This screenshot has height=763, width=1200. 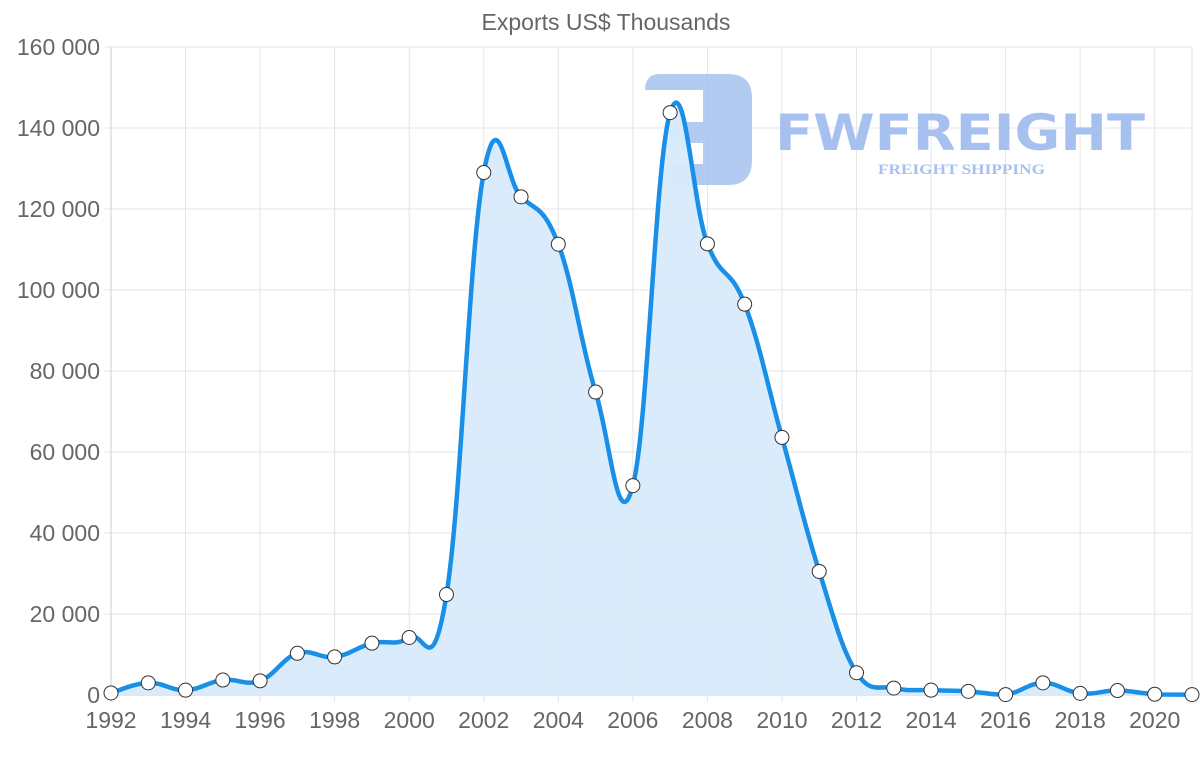 I want to click on x-tick-label: 2002, so click(x=483, y=720).